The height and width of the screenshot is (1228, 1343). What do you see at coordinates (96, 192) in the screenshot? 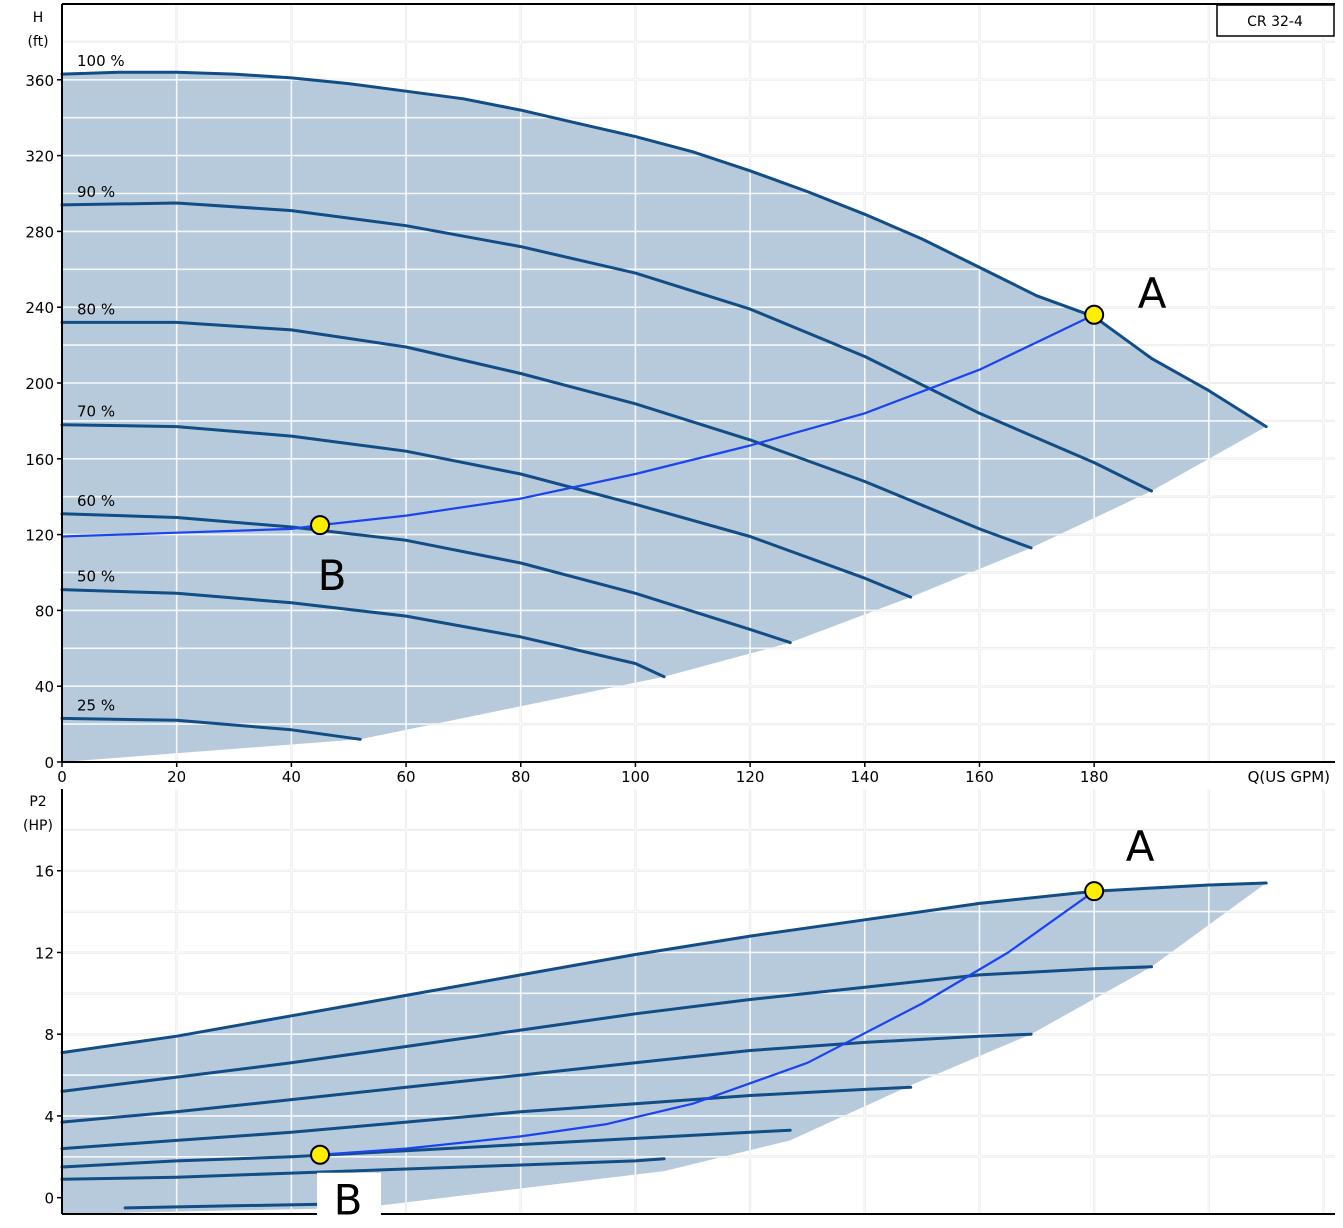
I see `speed-label-90-percent: 90 %` at bounding box center [96, 192].